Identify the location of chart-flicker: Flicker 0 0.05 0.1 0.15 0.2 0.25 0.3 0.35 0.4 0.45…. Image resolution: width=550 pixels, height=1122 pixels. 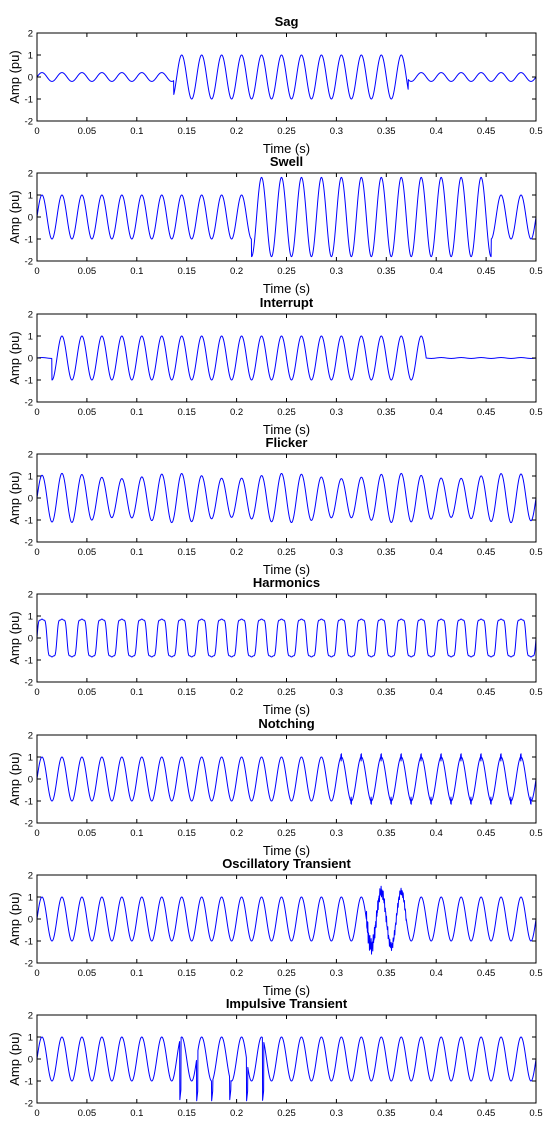
(275, 506).